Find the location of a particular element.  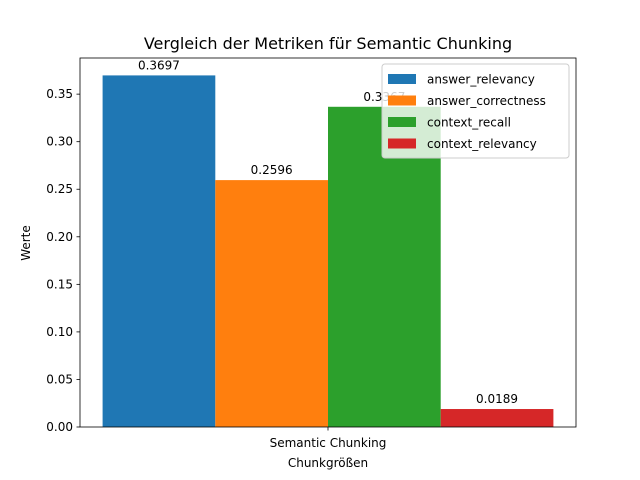

legend-box is located at coordinates (475, 111).